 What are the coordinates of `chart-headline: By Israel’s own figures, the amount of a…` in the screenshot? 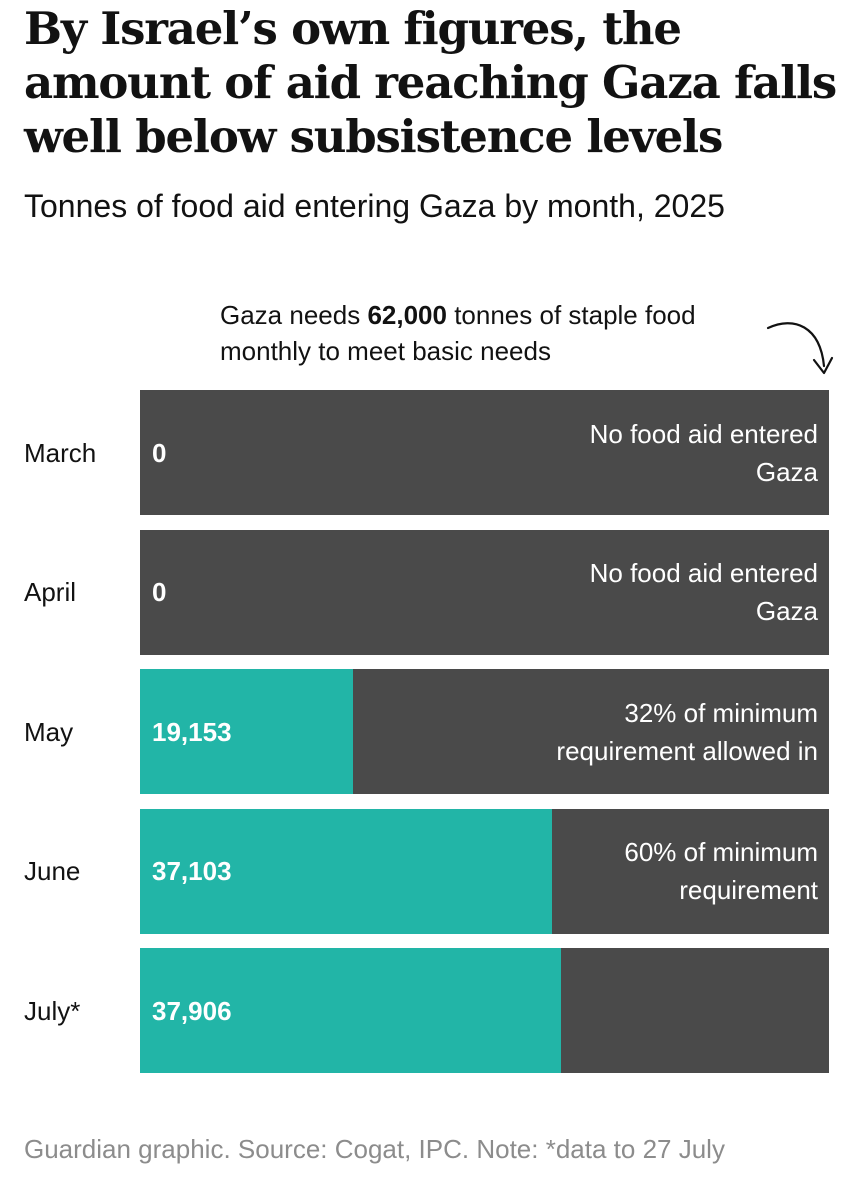 It's located at (430, 82).